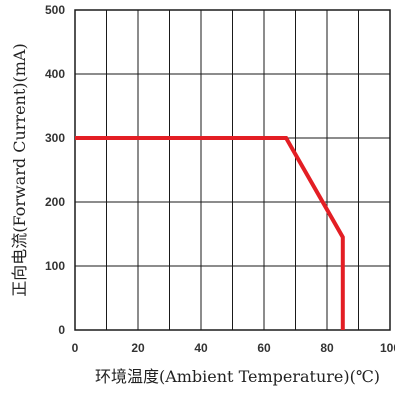 The width and height of the screenshot is (395, 397). What do you see at coordinates (75, 348) in the screenshot?
I see `x-tick-label: 0` at bounding box center [75, 348].